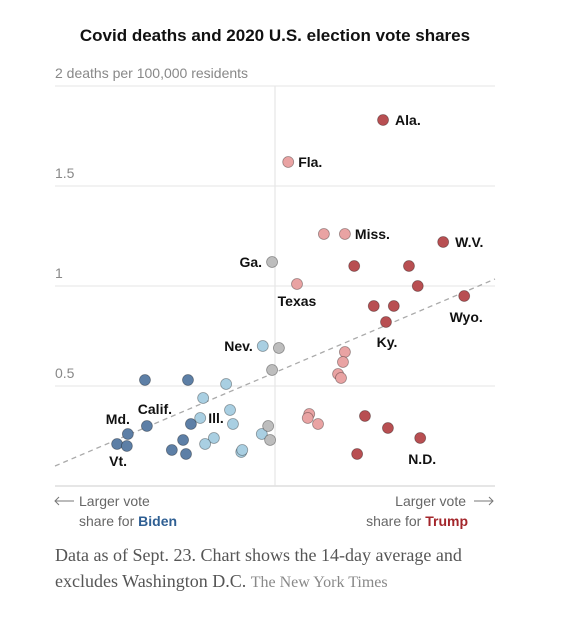 The width and height of the screenshot is (563, 640). I want to click on point-label: Md., so click(118, 419).